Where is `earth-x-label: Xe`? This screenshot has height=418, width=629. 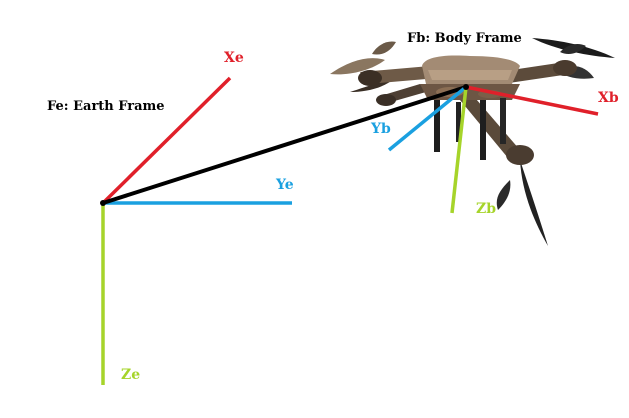
earth-x-label: Xe is located at coordinates (234, 58).